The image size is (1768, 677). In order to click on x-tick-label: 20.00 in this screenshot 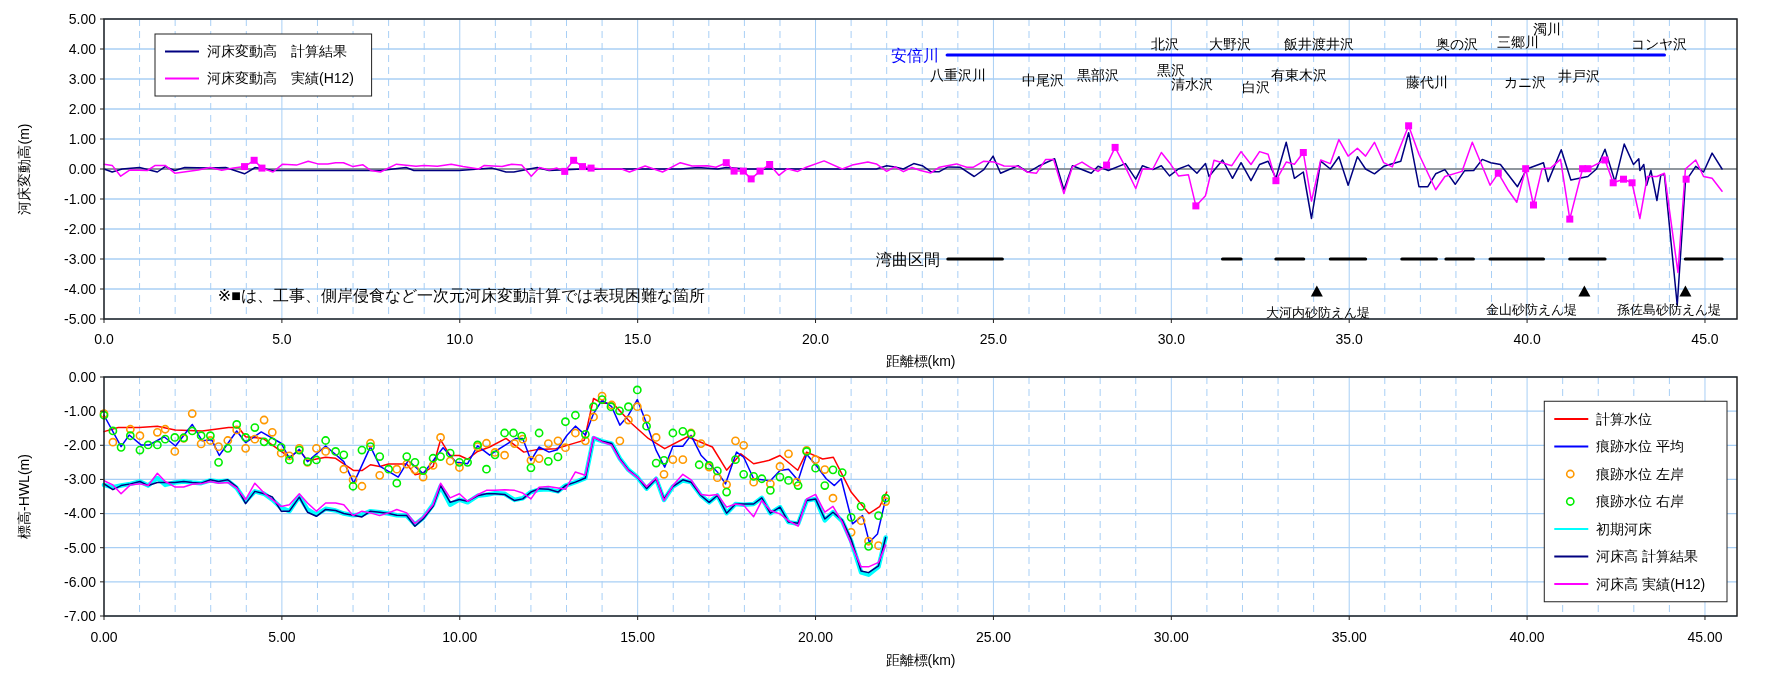, I will do `click(816, 636)`.